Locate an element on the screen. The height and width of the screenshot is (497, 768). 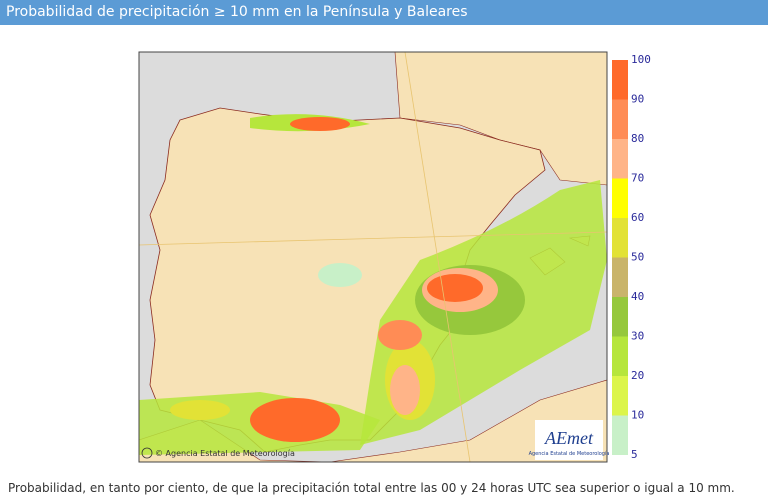
legend-tick-label: 70 is located at coordinates (637, 178).